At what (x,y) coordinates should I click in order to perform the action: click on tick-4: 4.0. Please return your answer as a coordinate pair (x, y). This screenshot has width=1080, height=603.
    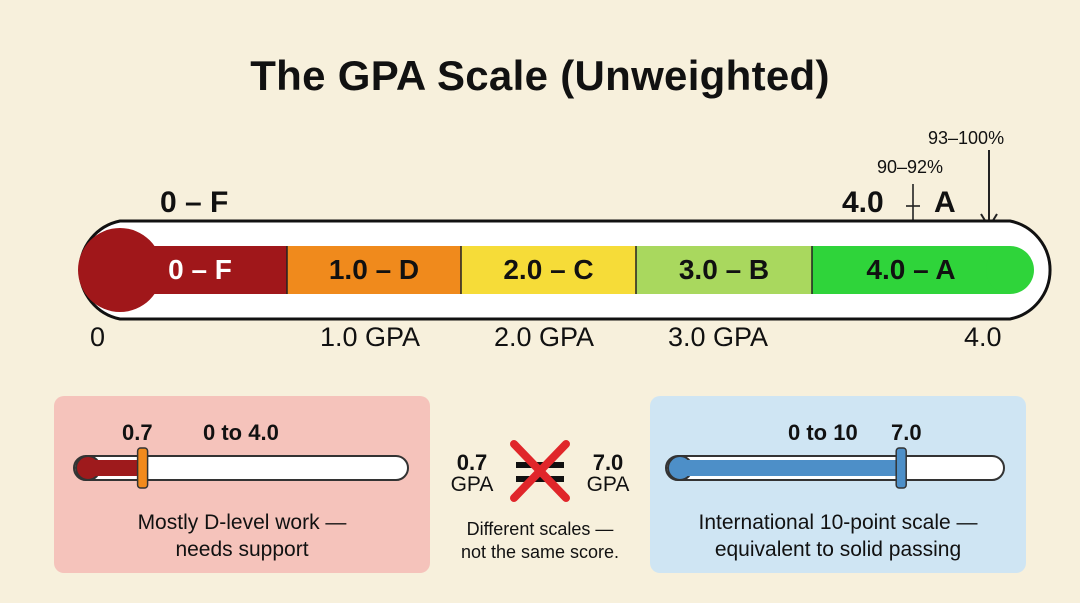
    Looking at the image, I should click on (983, 337).